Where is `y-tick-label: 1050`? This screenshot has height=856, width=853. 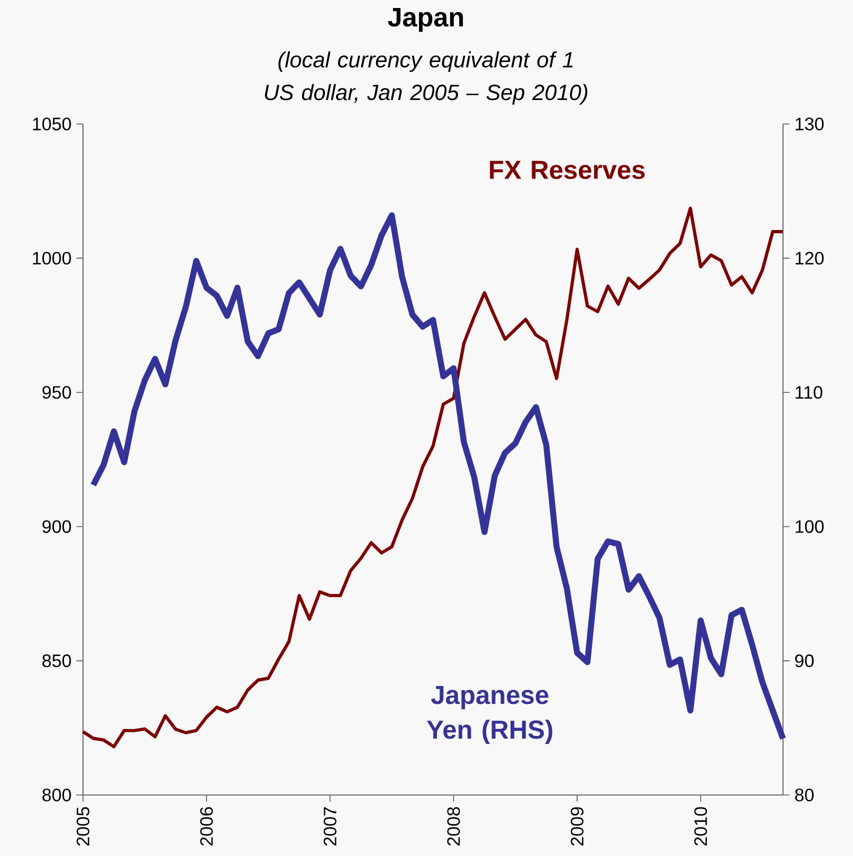
y-tick-label: 1050 is located at coordinates (52, 124).